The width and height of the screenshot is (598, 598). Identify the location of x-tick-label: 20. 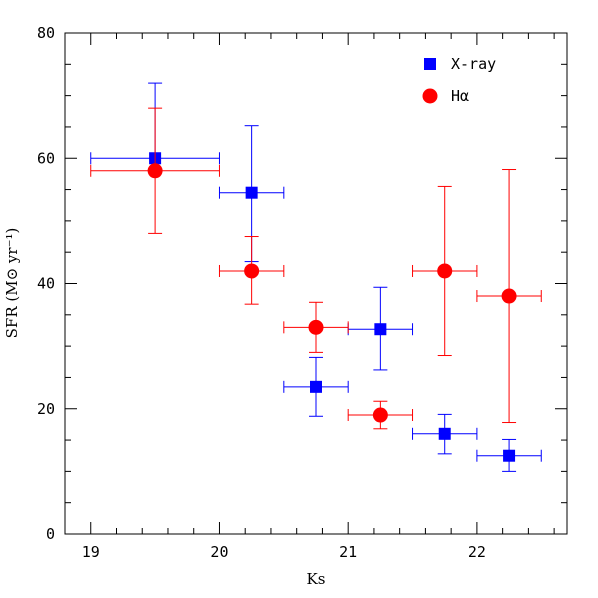
(219, 552).